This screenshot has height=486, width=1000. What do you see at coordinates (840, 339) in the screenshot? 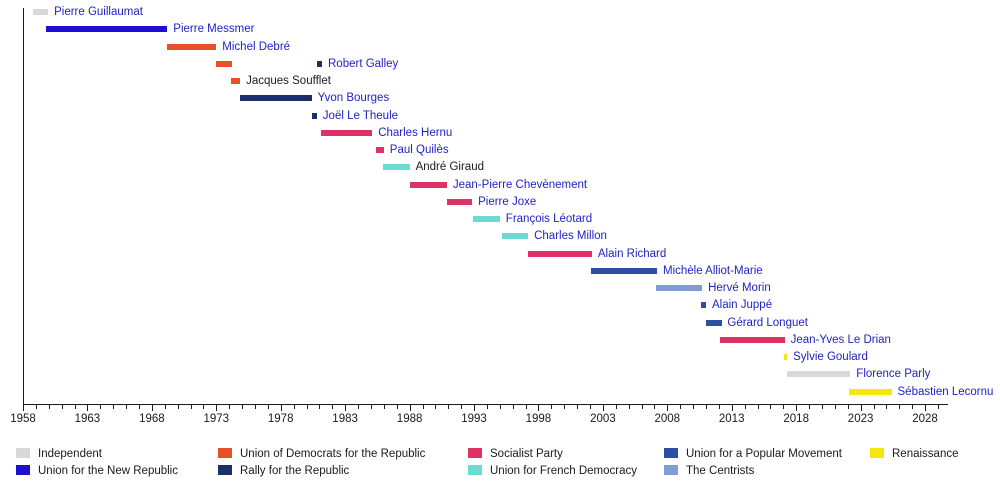
I see `minister-name: Jean-Yves Le Drian` at bounding box center [840, 339].